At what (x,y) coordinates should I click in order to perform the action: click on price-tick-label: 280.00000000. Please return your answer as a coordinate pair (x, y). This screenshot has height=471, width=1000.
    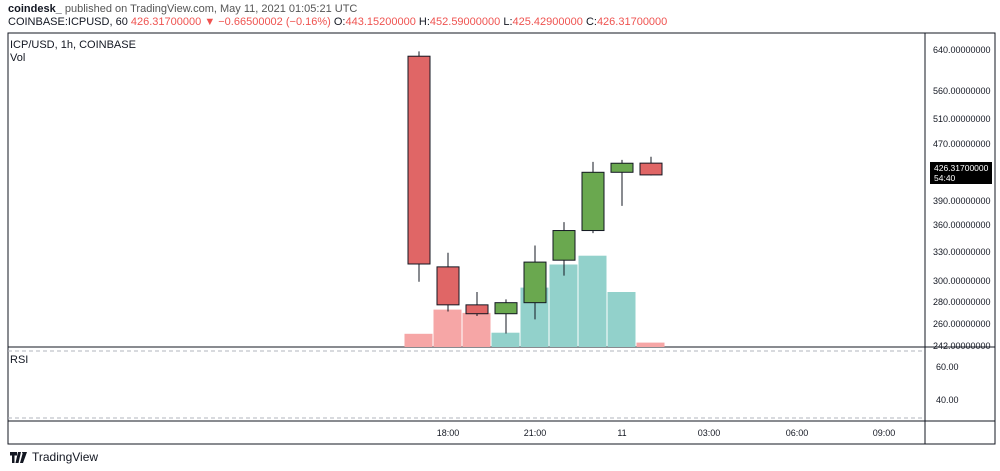
    Looking at the image, I should click on (962, 301).